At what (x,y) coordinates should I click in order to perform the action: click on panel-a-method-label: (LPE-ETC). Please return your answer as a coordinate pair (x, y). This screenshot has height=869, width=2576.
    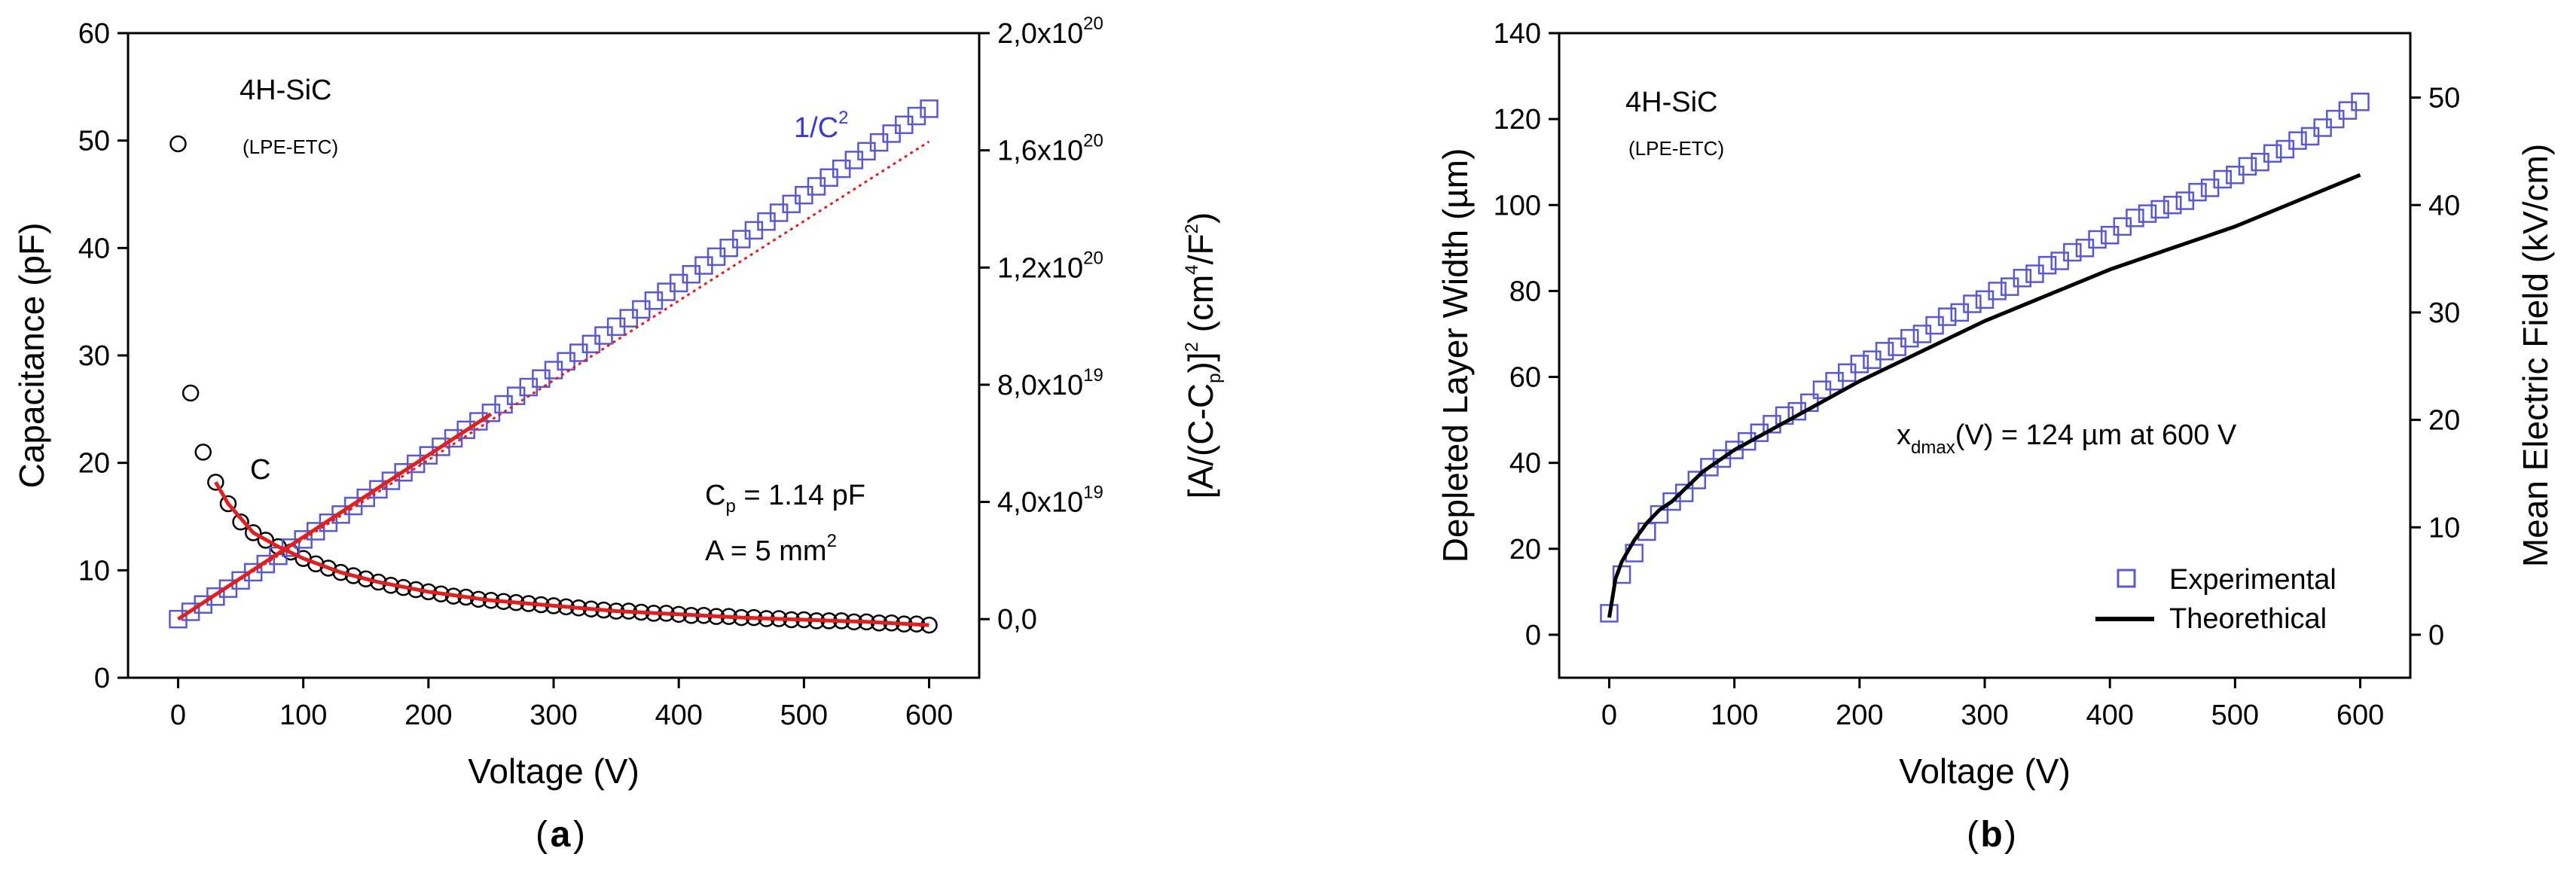
    Looking at the image, I should click on (291, 147).